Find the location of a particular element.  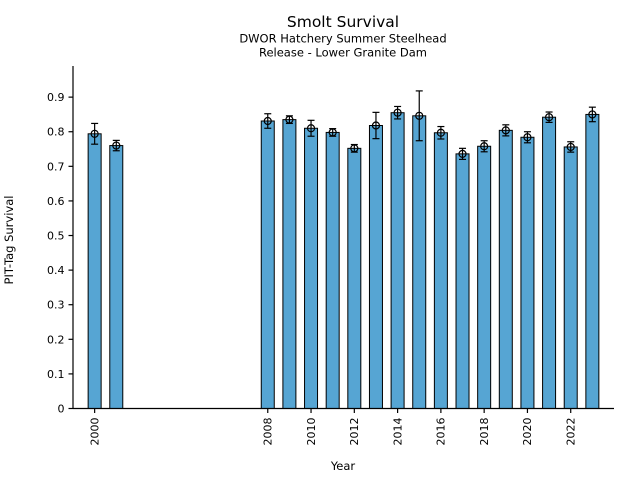

x-tick-label-2010: 2010 is located at coordinates (311, 432).